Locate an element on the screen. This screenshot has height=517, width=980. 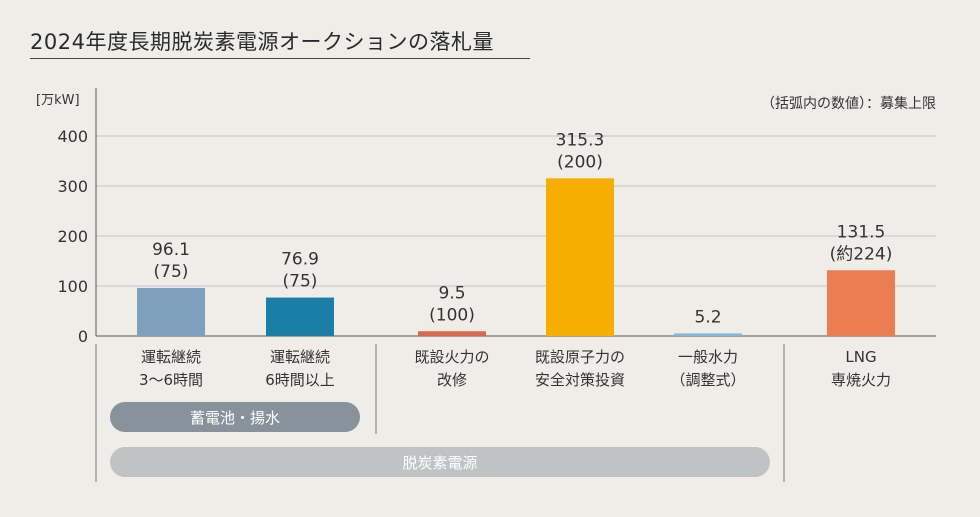
value-label: 315.3 is located at coordinates (580, 140).